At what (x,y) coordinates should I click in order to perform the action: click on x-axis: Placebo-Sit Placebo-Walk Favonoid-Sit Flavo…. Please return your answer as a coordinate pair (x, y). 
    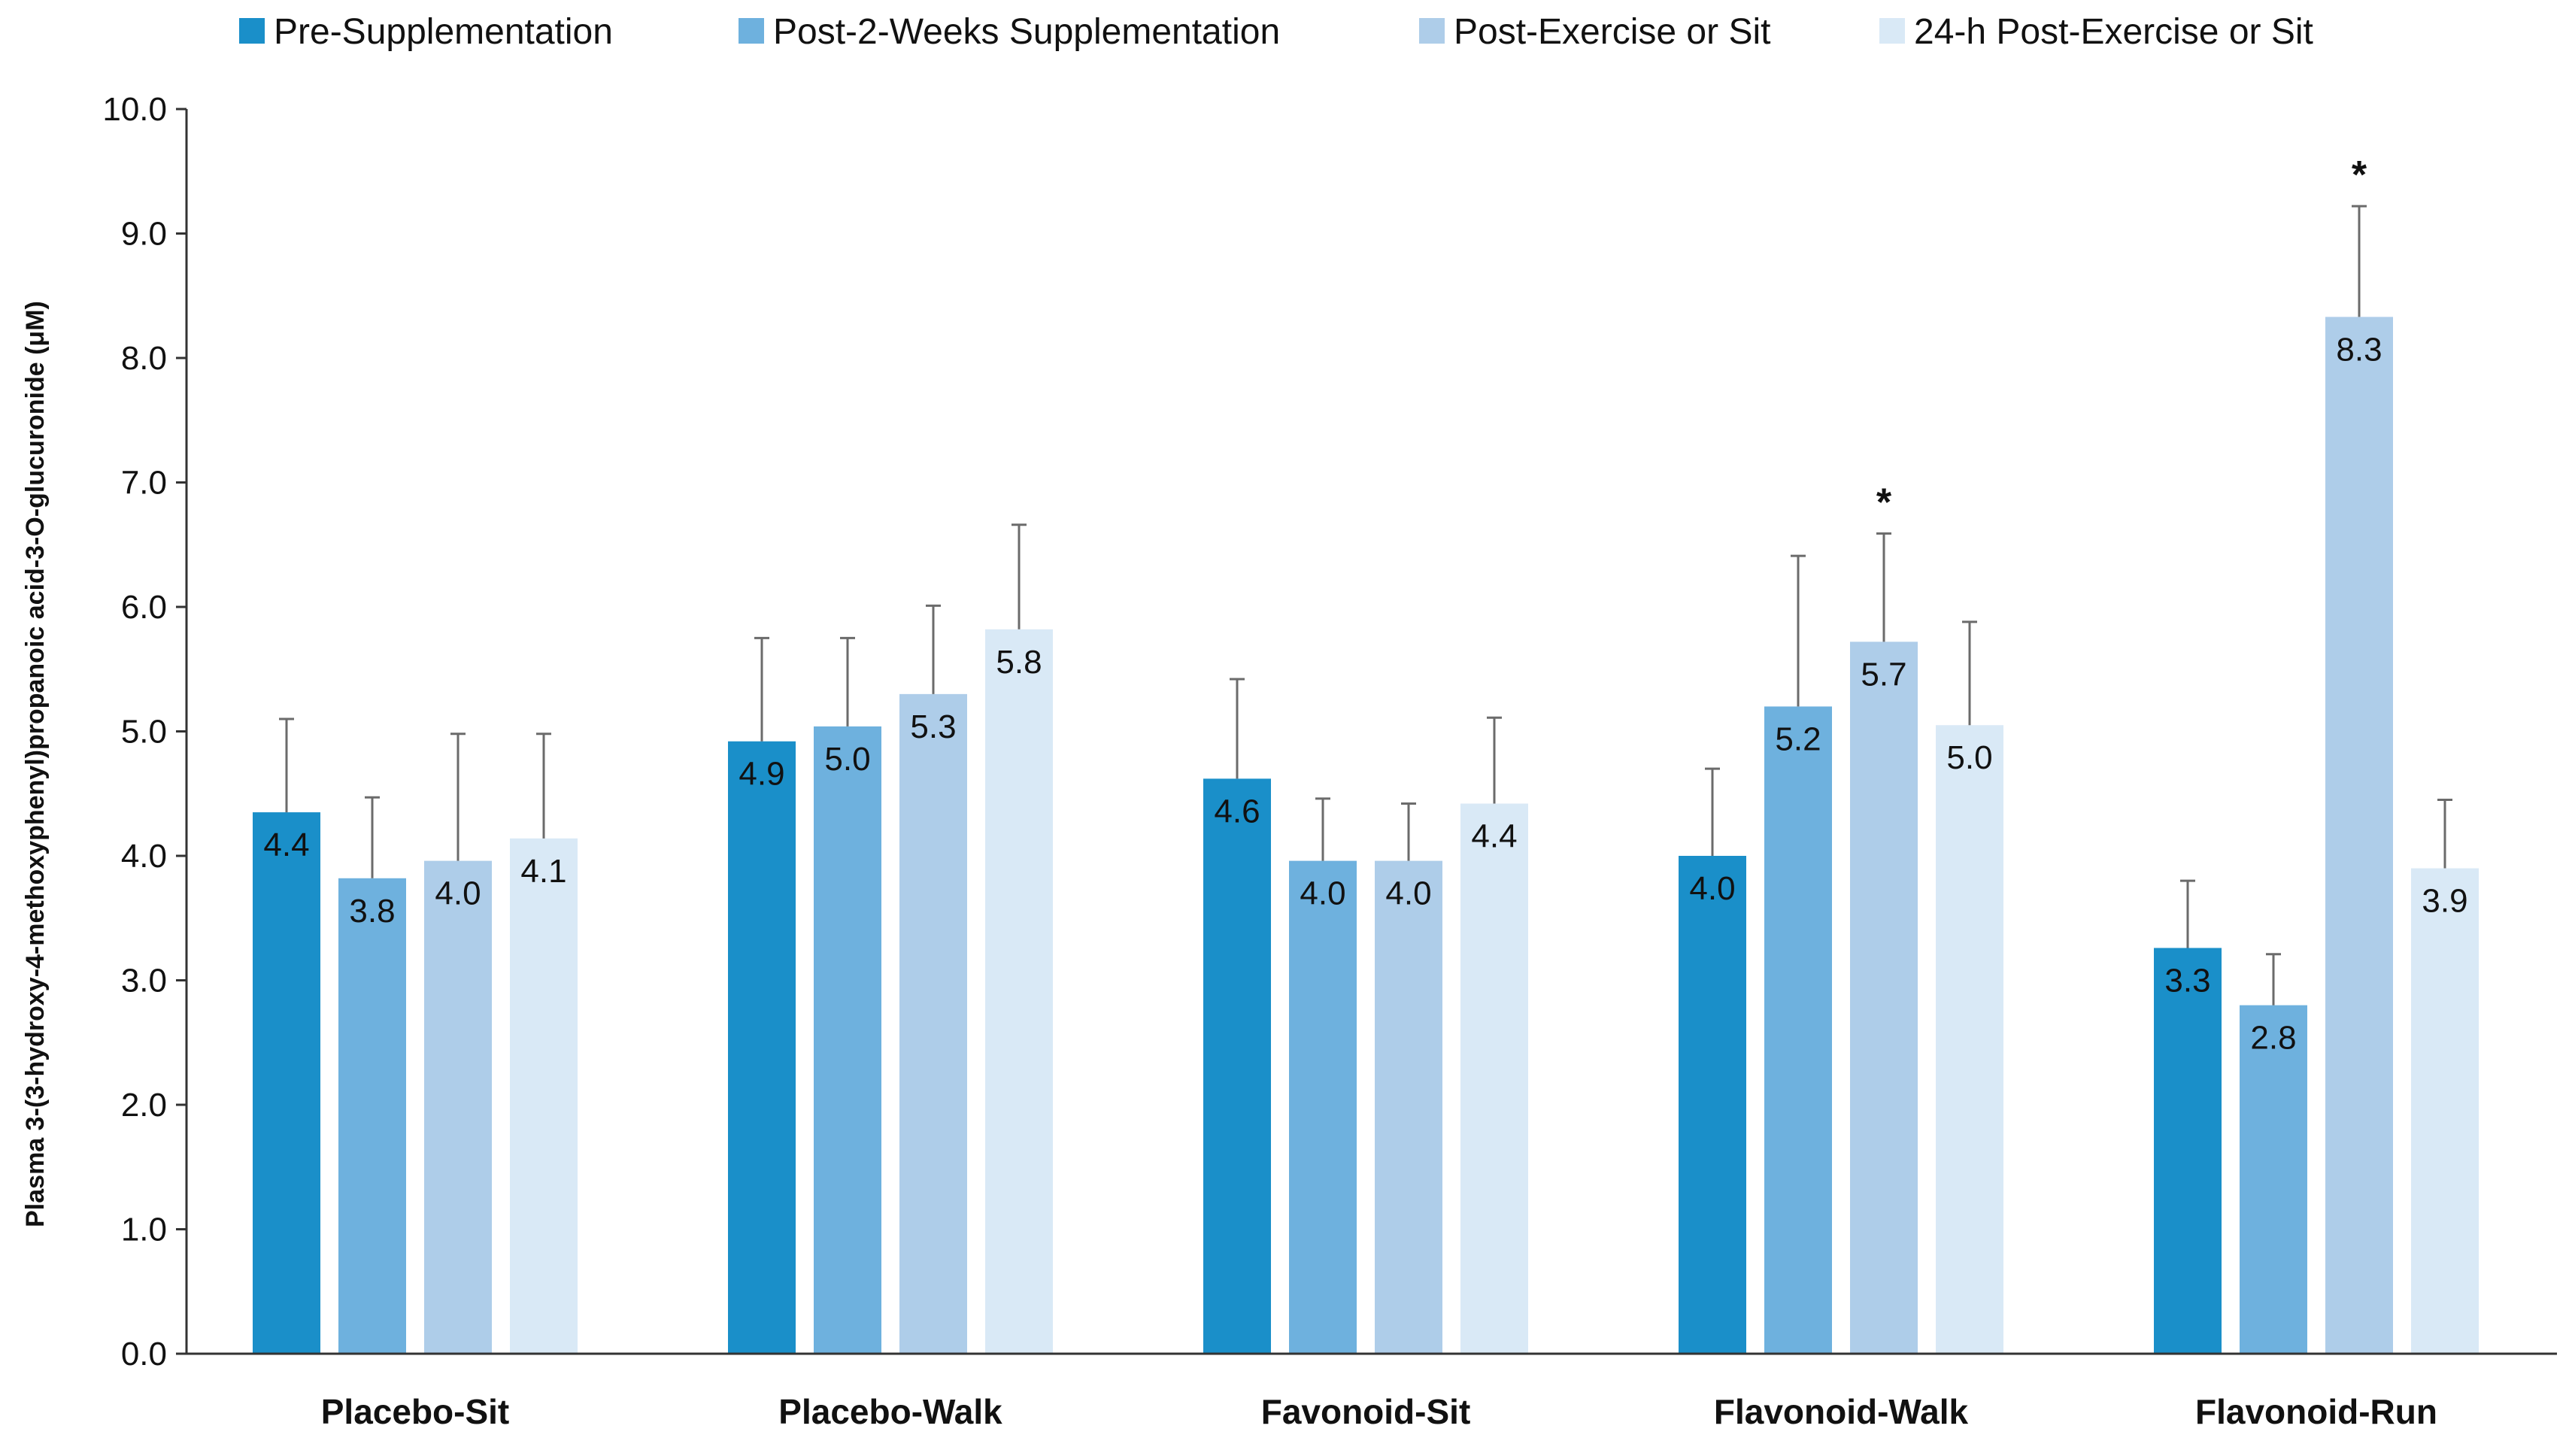
    Looking at the image, I should click on (1372, 1391).